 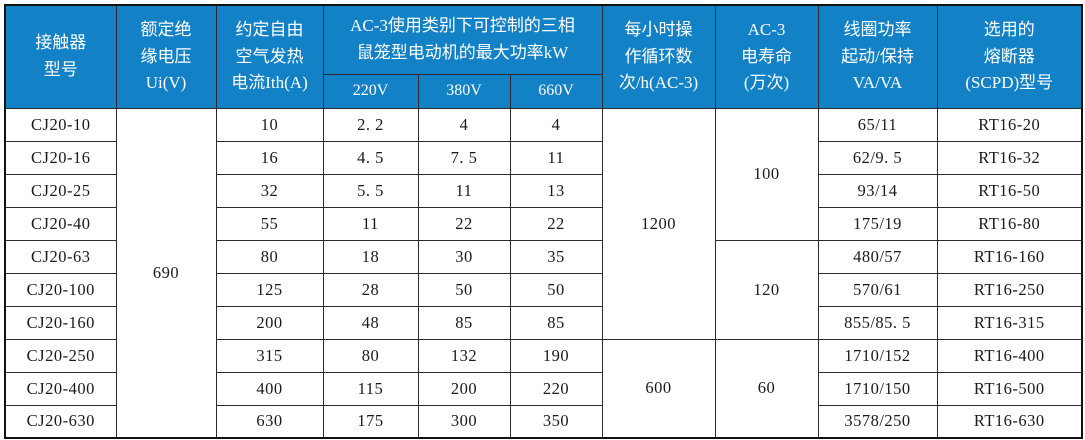 What do you see at coordinates (370, 388) in the screenshot?
I see `cell-p220: 115` at bounding box center [370, 388].